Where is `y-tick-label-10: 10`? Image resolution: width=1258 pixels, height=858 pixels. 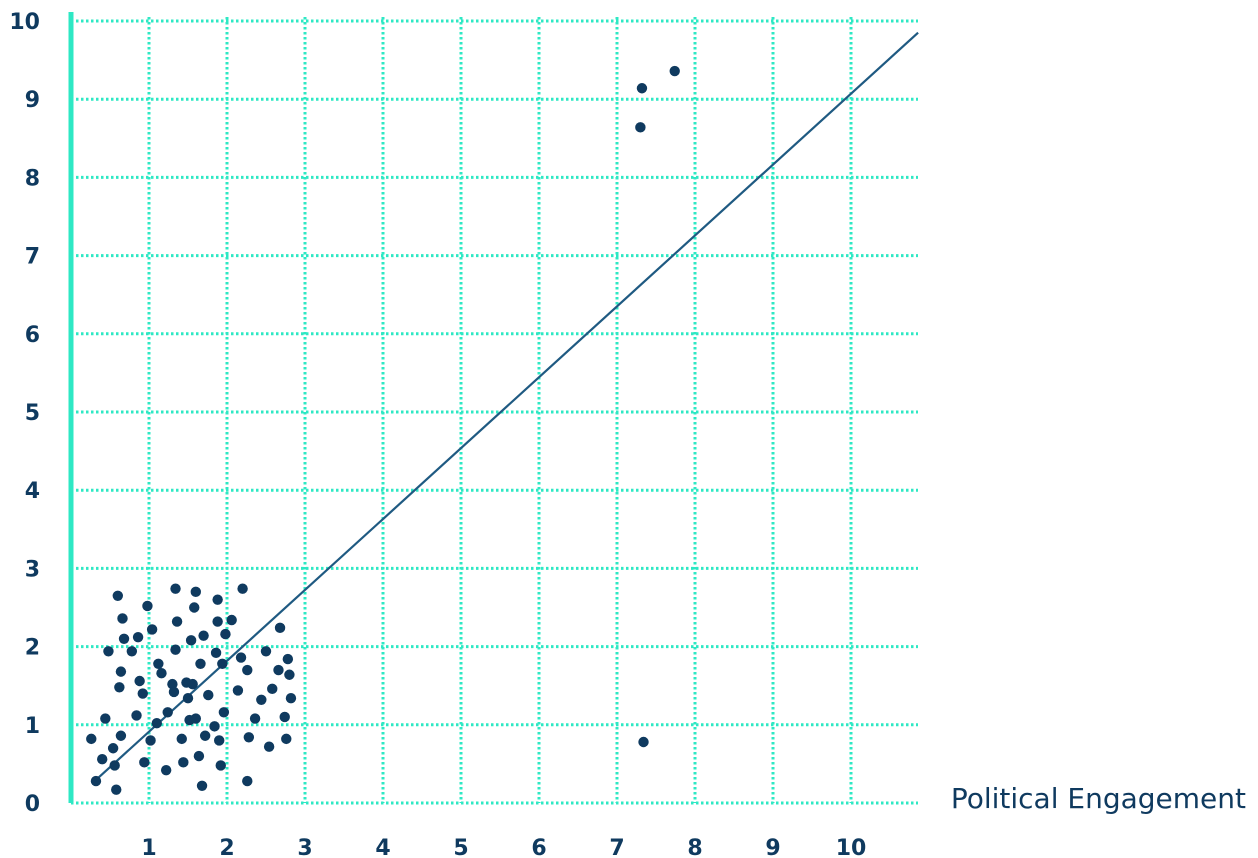 y-tick-label-10: 10 is located at coordinates (24, 22).